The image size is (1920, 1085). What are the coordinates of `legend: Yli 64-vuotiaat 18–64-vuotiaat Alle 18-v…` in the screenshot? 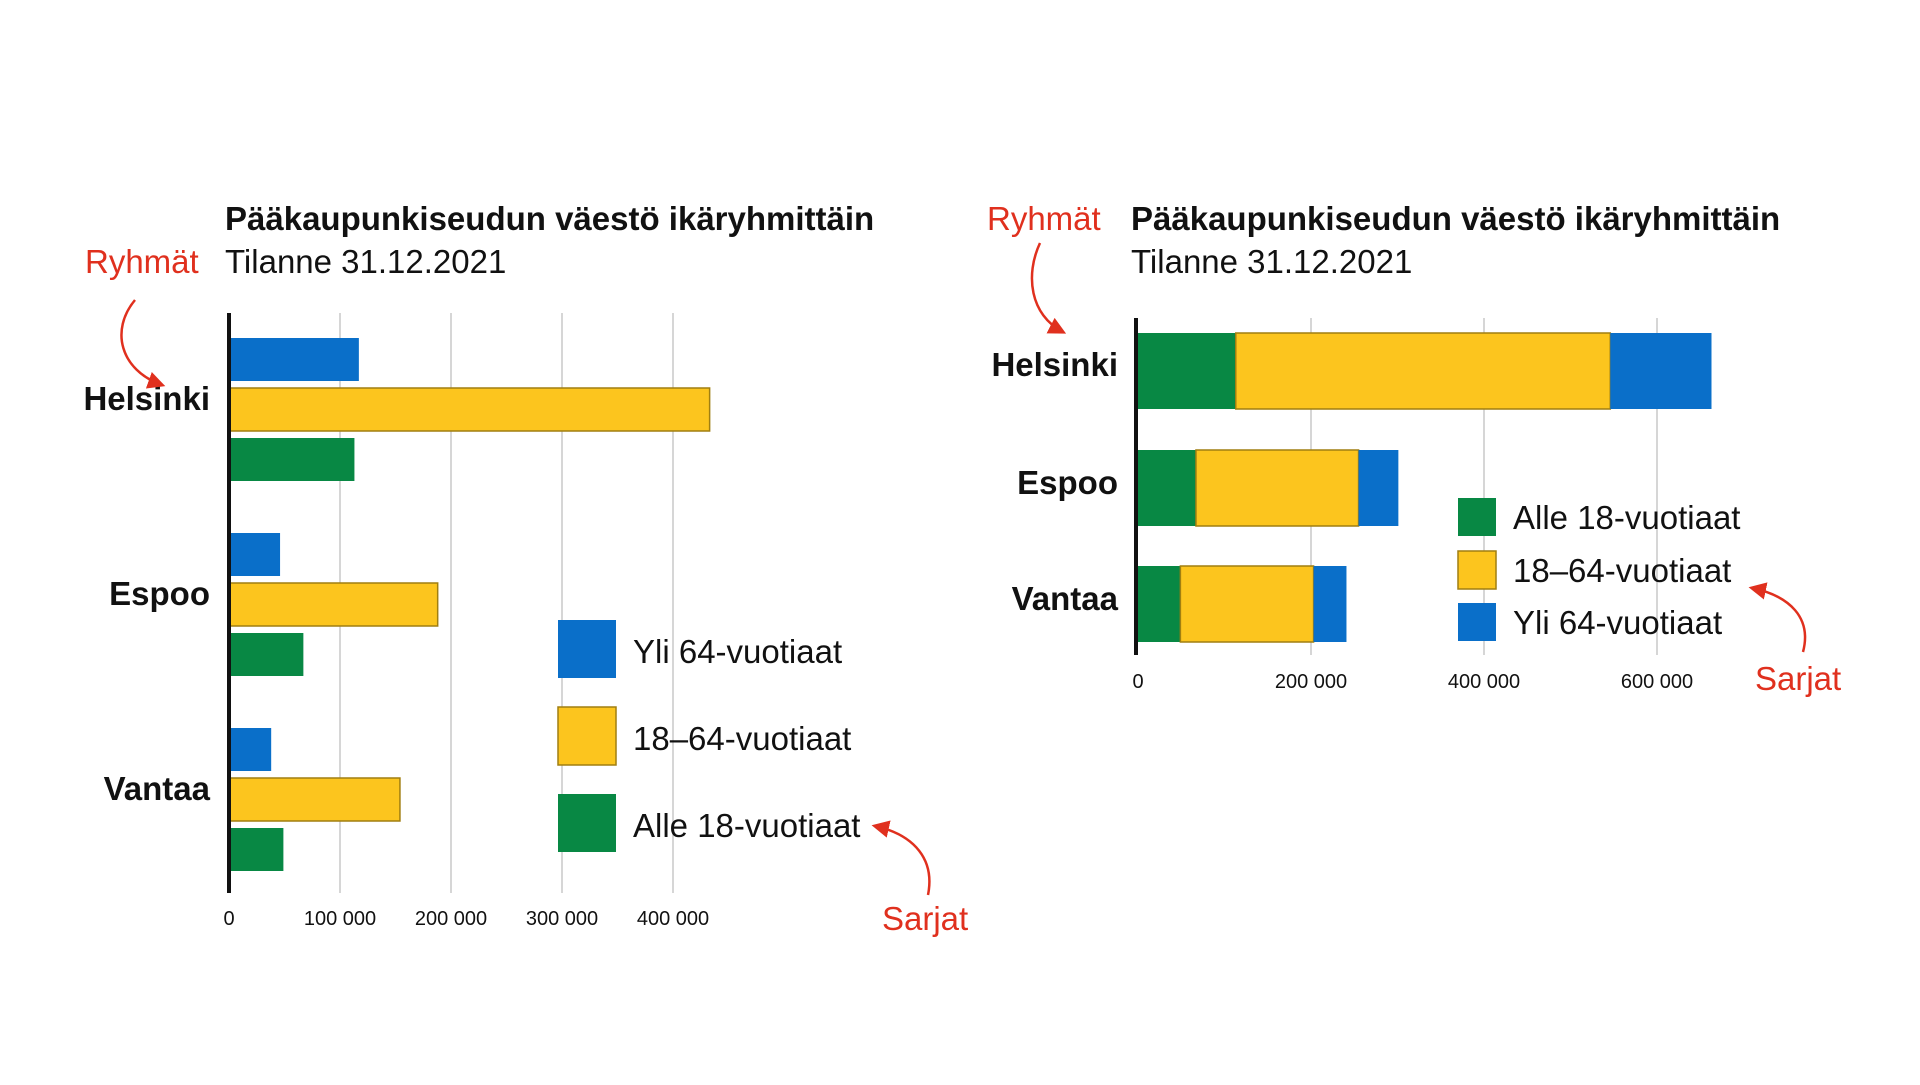 It's located at (708, 736).